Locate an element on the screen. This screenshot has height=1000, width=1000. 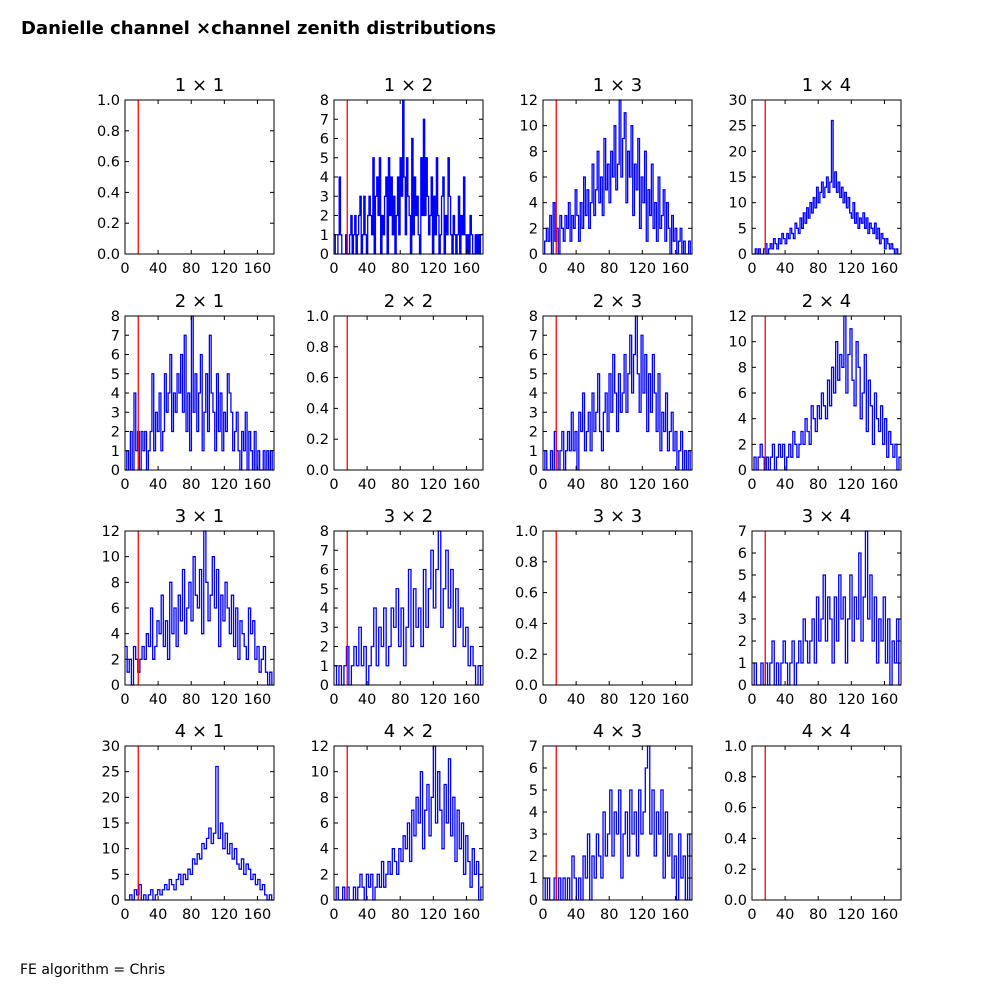
subplot-1-4: 1 × 4 0 40 80 120 160 0 5 10 15 20 25 30 is located at coordinates (815, 176).